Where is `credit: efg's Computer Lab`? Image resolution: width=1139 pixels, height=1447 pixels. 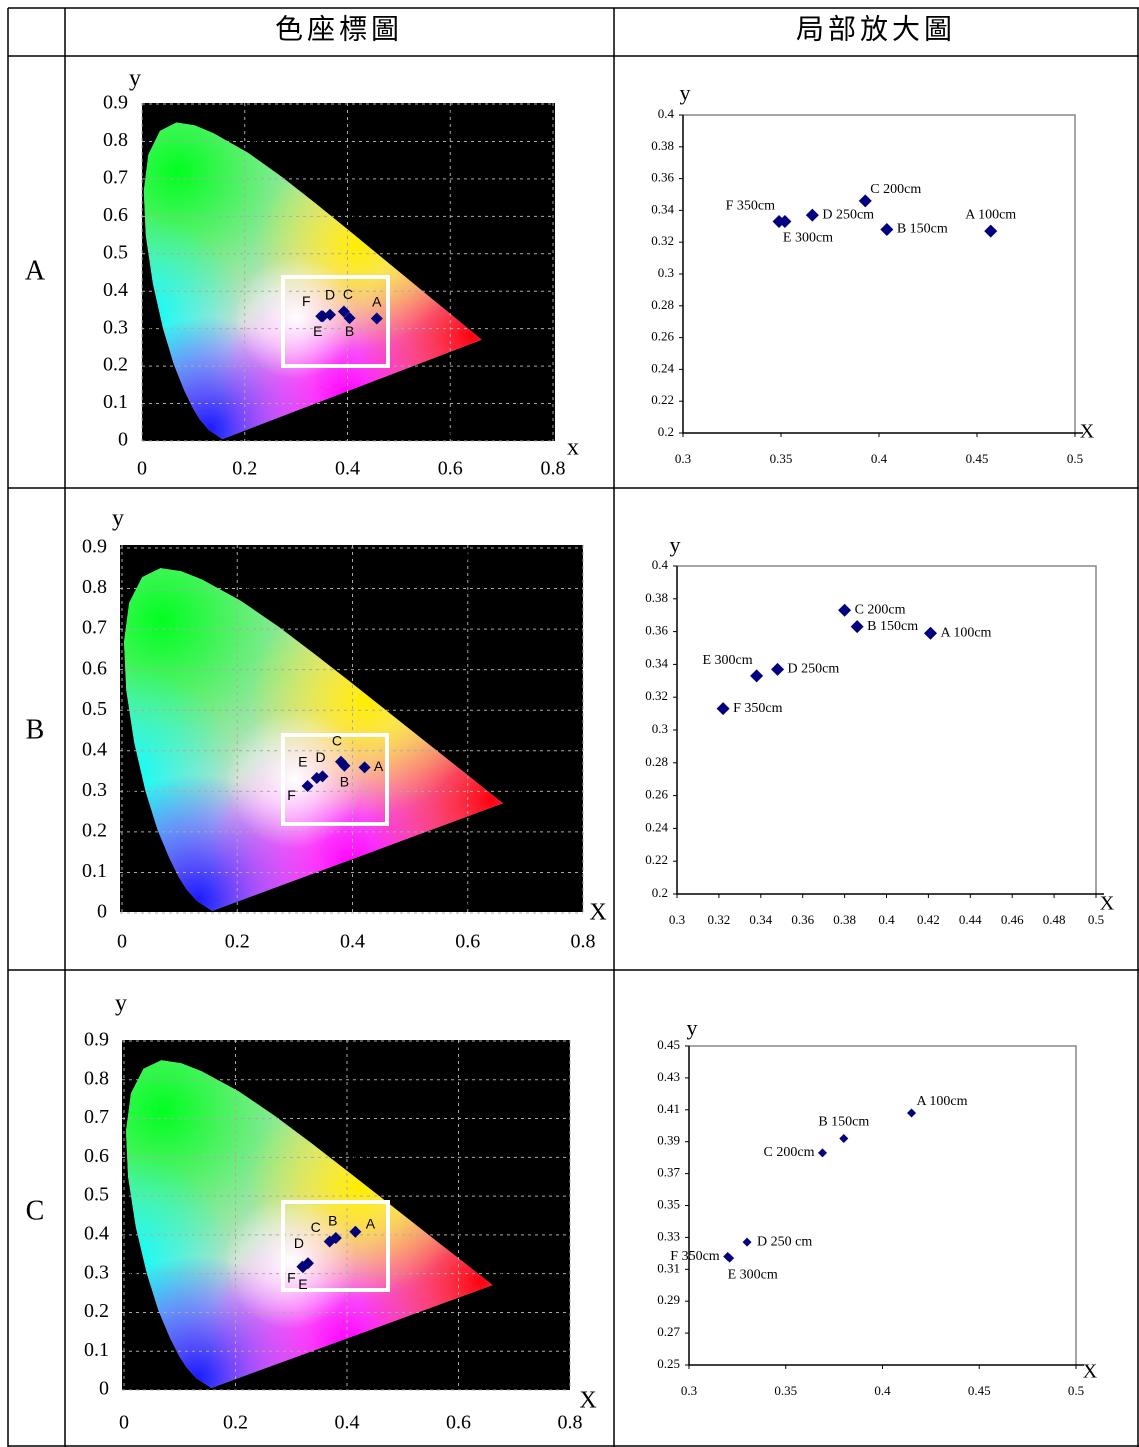 credit: efg's Computer Lab is located at coordinates (493, 888).